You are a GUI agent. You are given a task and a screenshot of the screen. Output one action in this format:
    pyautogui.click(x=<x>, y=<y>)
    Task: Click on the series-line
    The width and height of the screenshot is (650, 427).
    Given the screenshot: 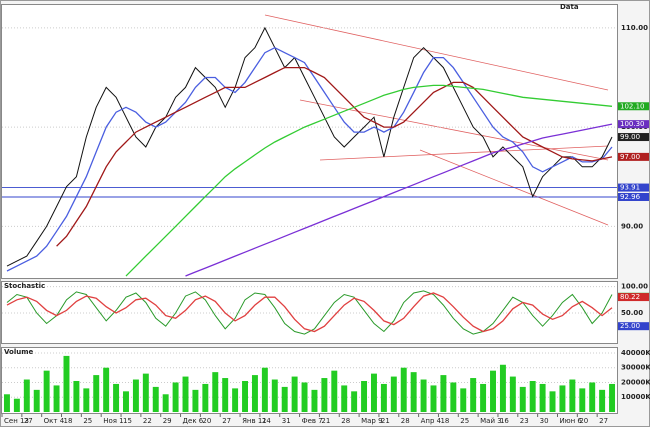 What is the action you would take?
    pyautogui.click(x=309, y=312)
    